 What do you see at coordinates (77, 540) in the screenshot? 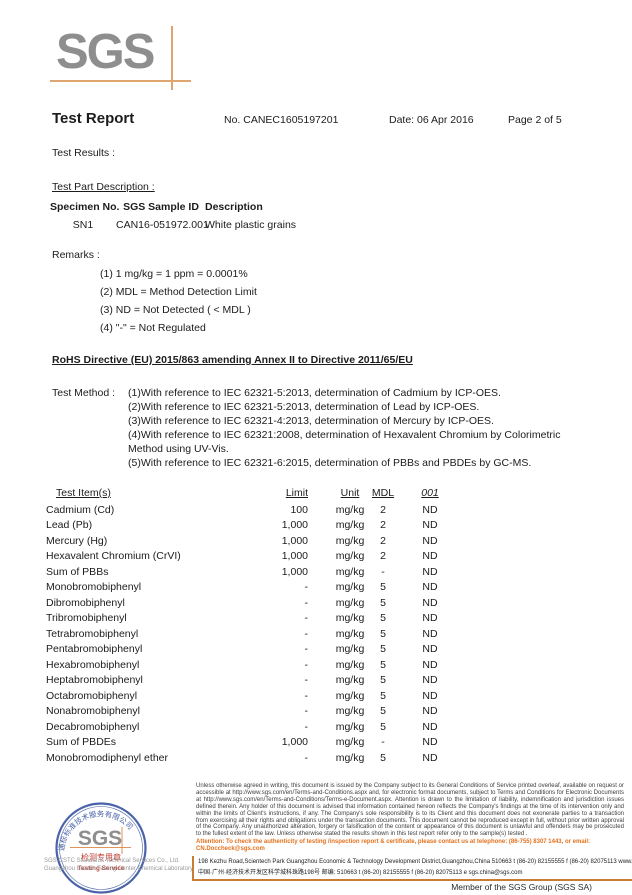
I see `item-cell: Mercury (Hg)` at bounding box center [77, 540].